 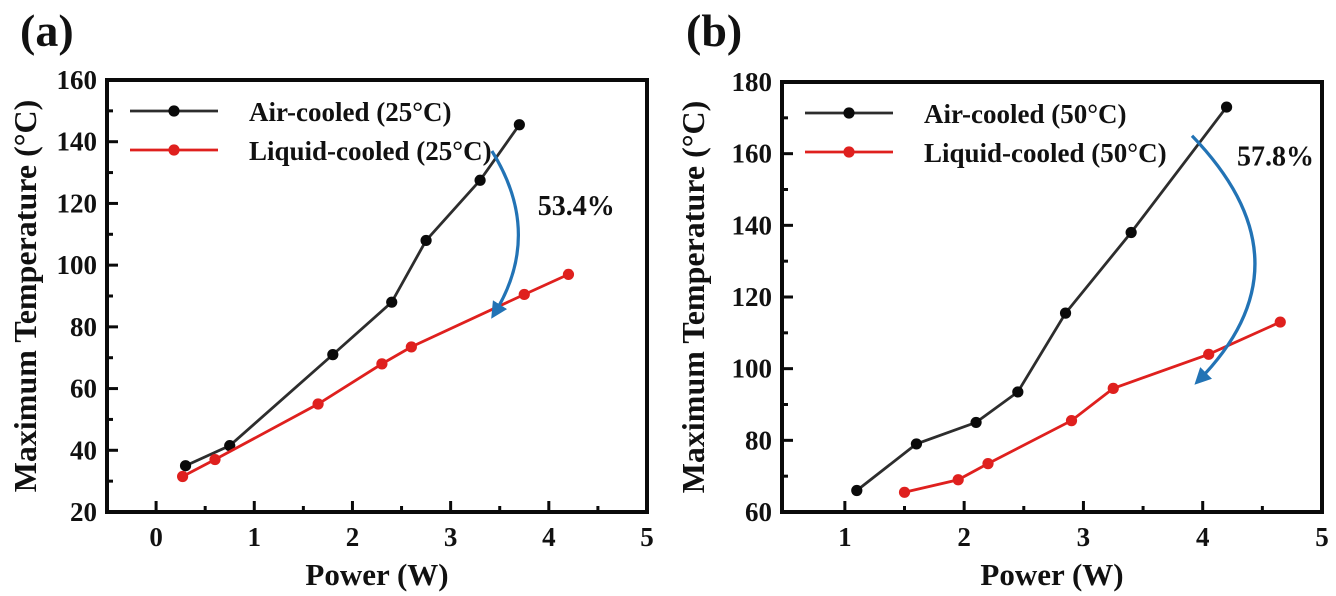 I want to click on panel-a-label: (a), so click(x=47, y=30).